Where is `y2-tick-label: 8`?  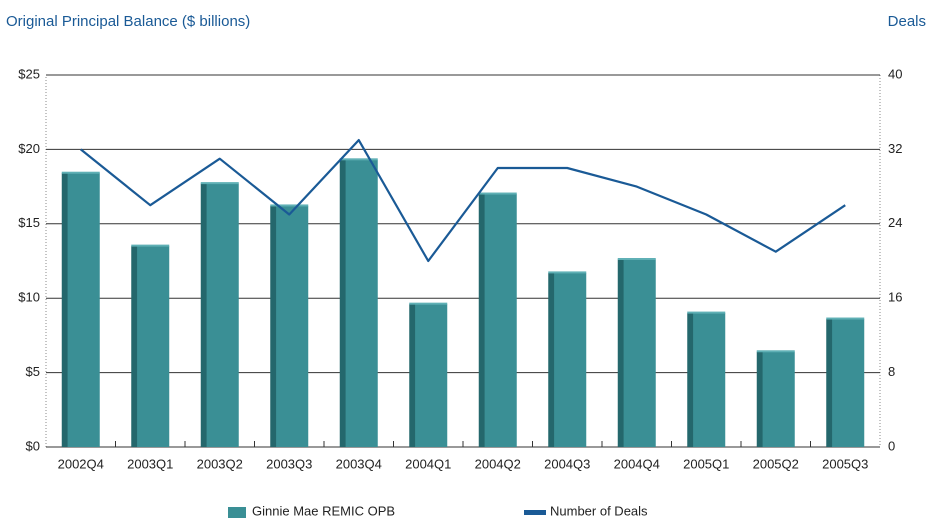
y2-tick-label: 8 is located at coordinates (891, 371).